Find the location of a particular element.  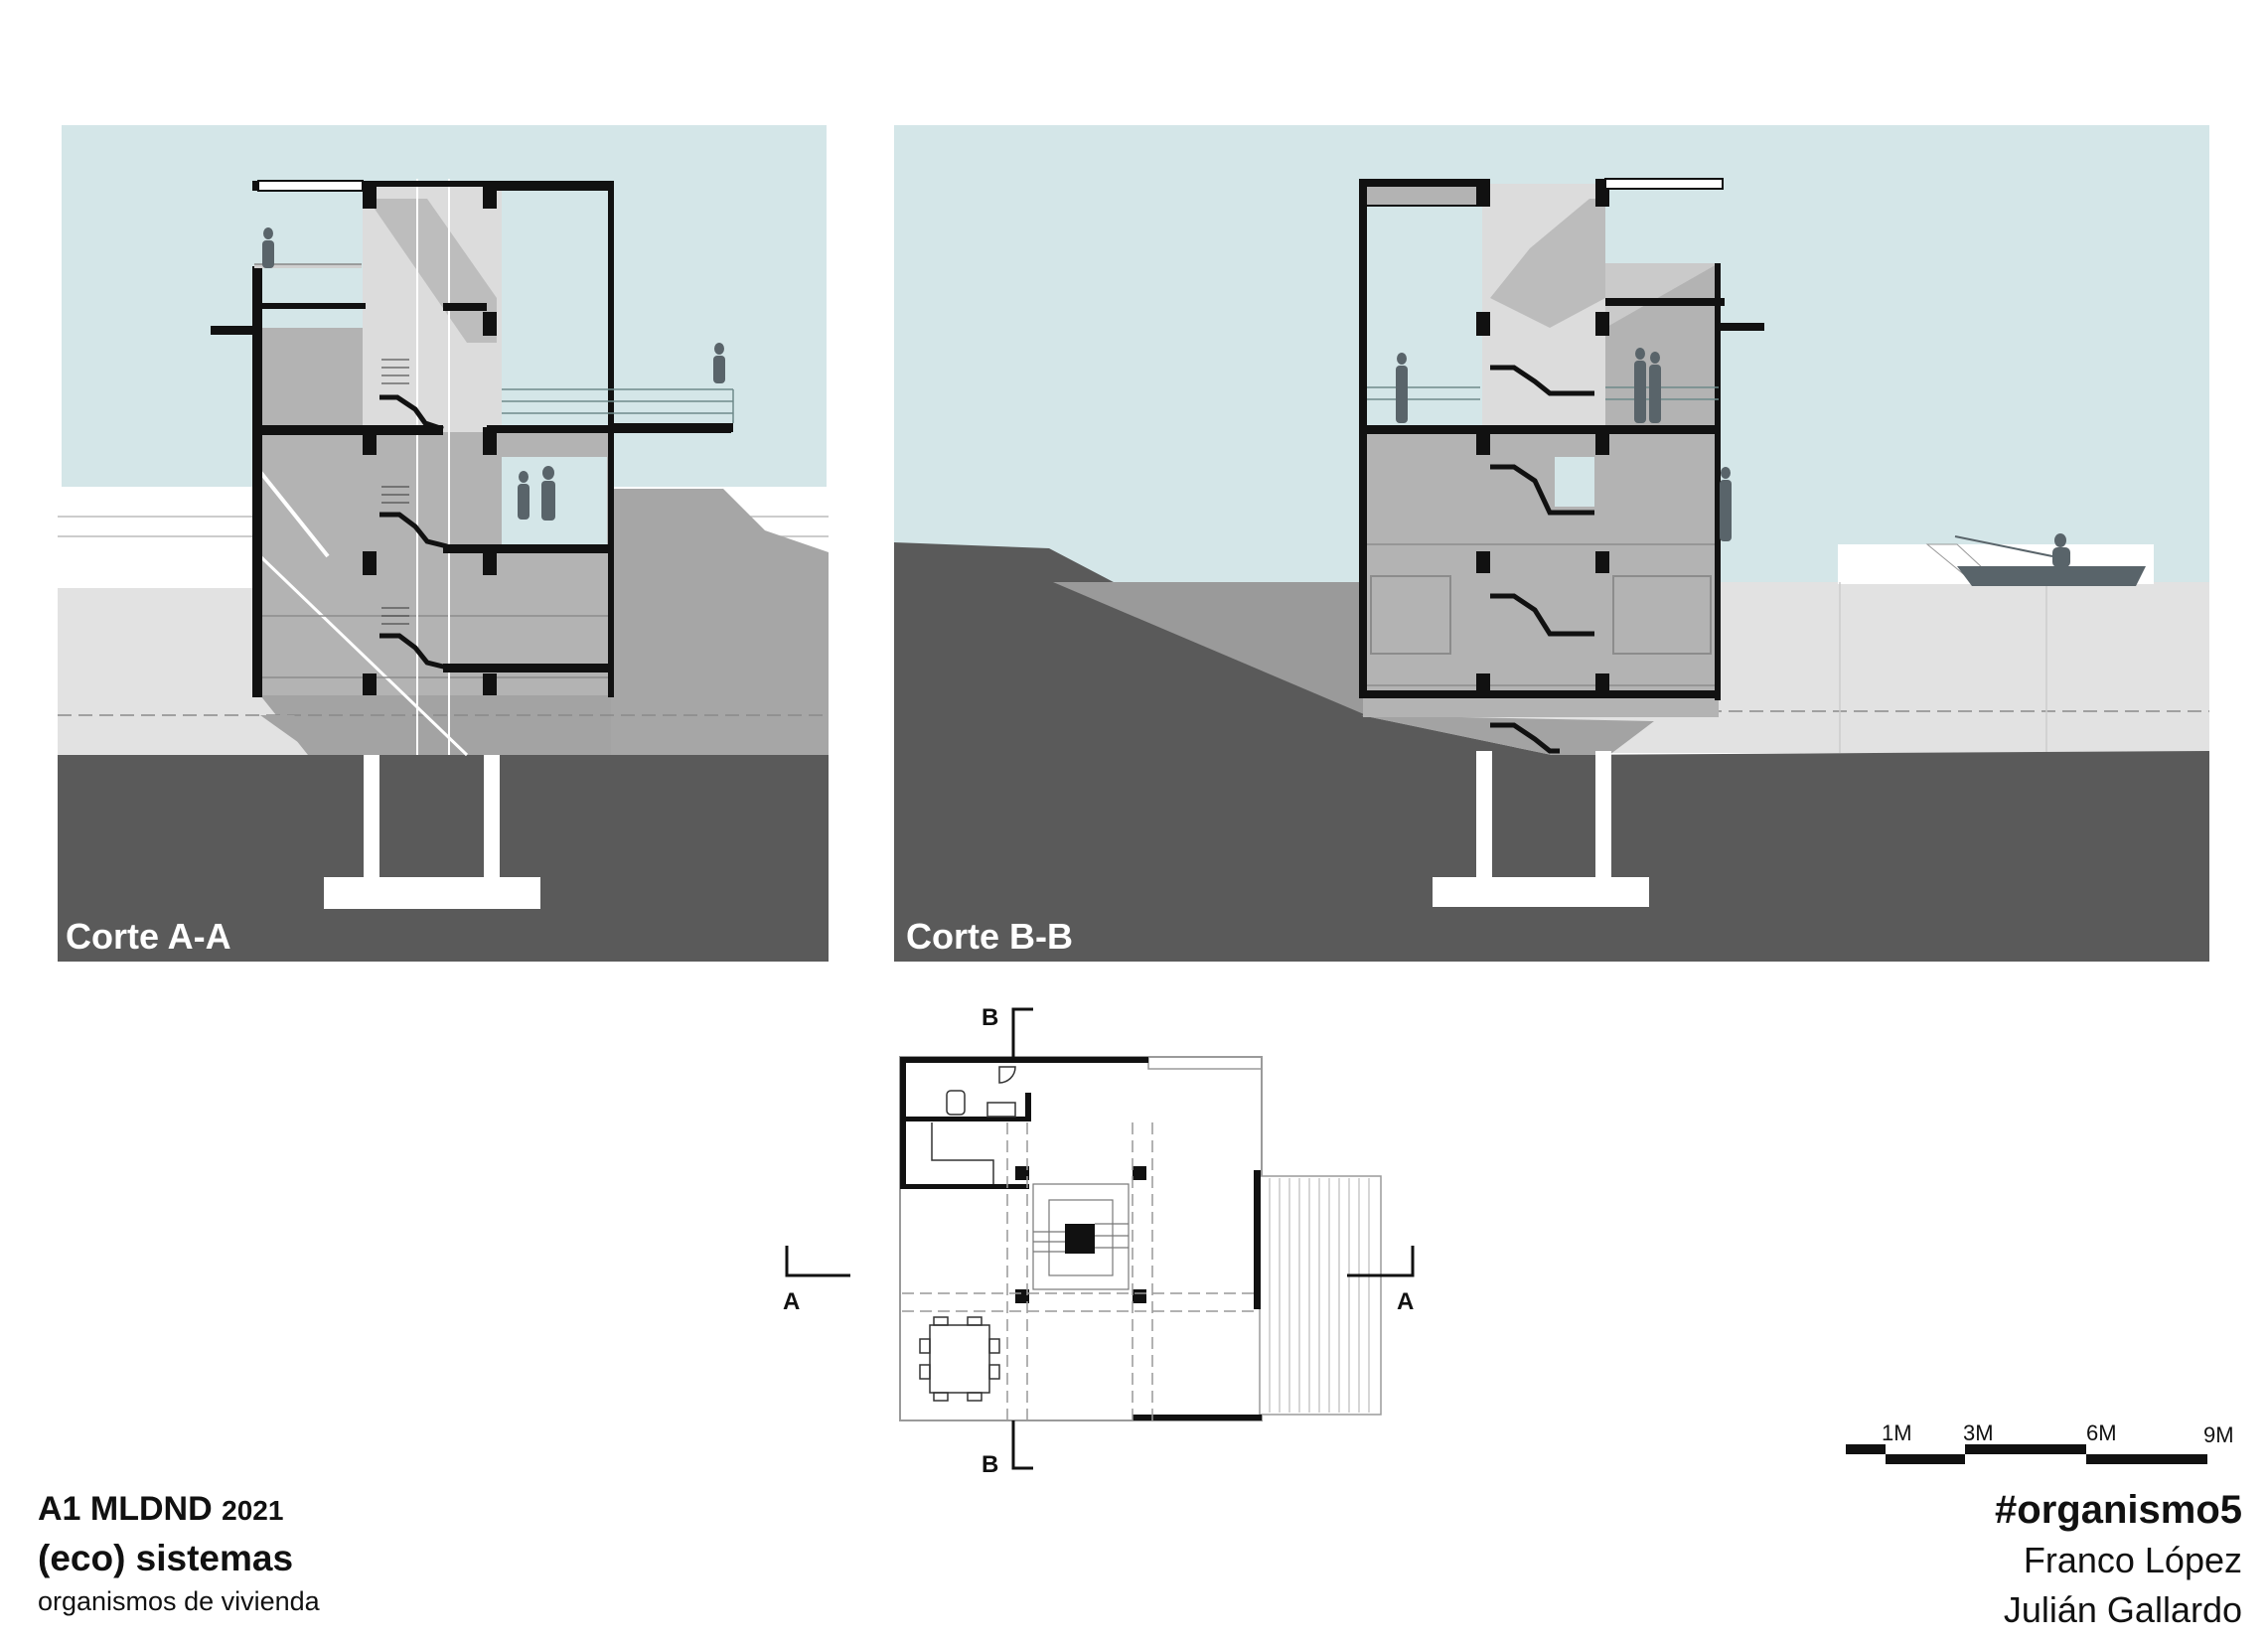

course-line: A1 MLDND 2021 is located at coordinates (179, 1510).